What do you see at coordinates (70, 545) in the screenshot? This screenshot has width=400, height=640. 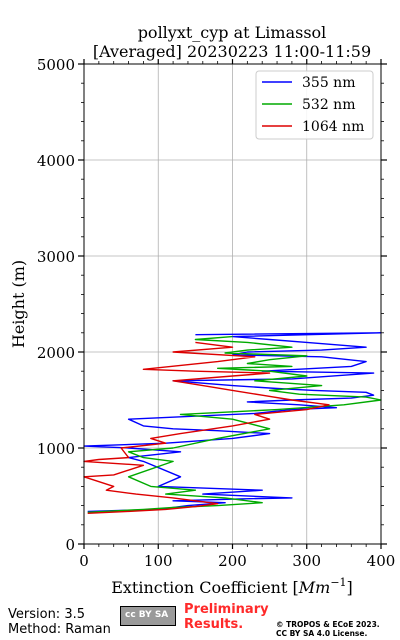 I see `y-tick-label: 0` at bounding box center [70, 545].